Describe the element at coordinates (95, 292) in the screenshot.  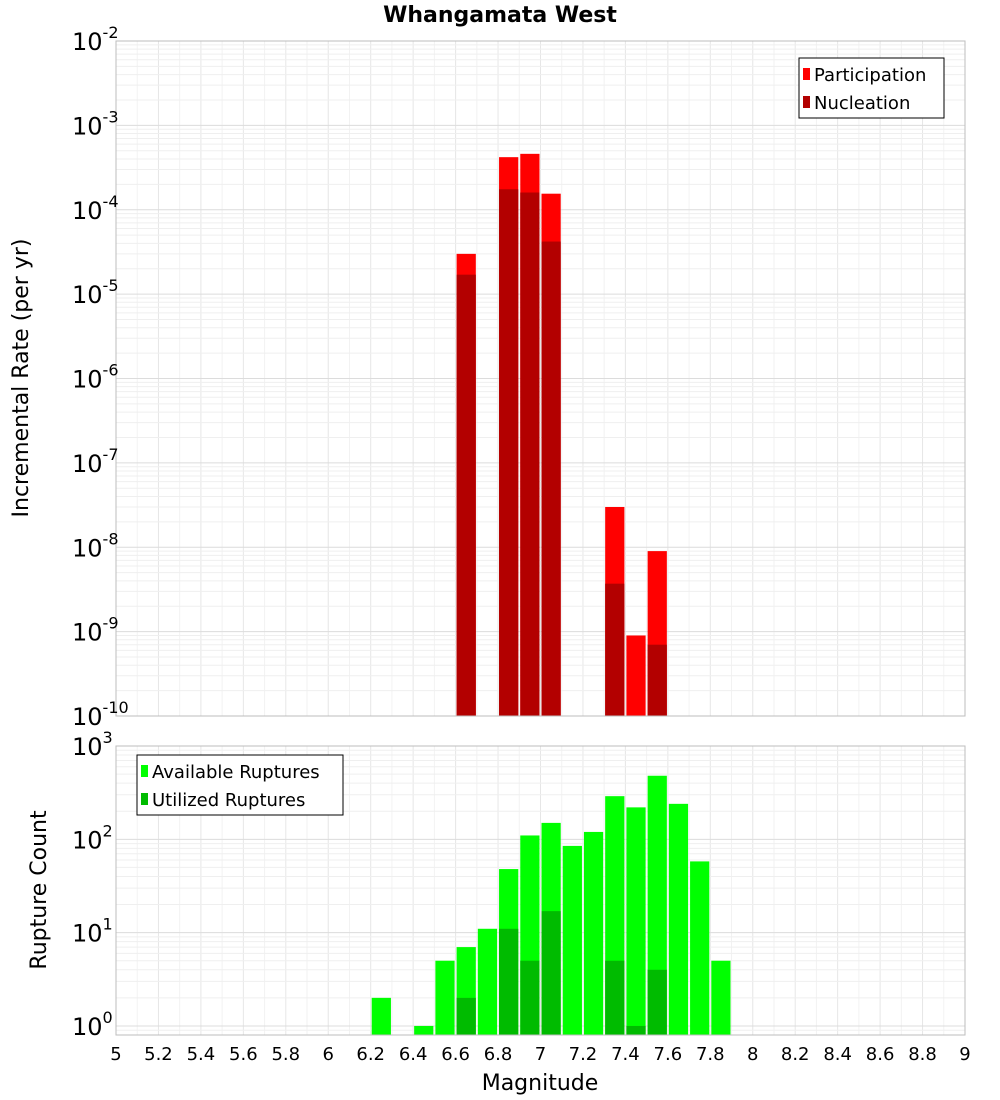
I see `y-tick-label: 10⁻⁵` at that location.